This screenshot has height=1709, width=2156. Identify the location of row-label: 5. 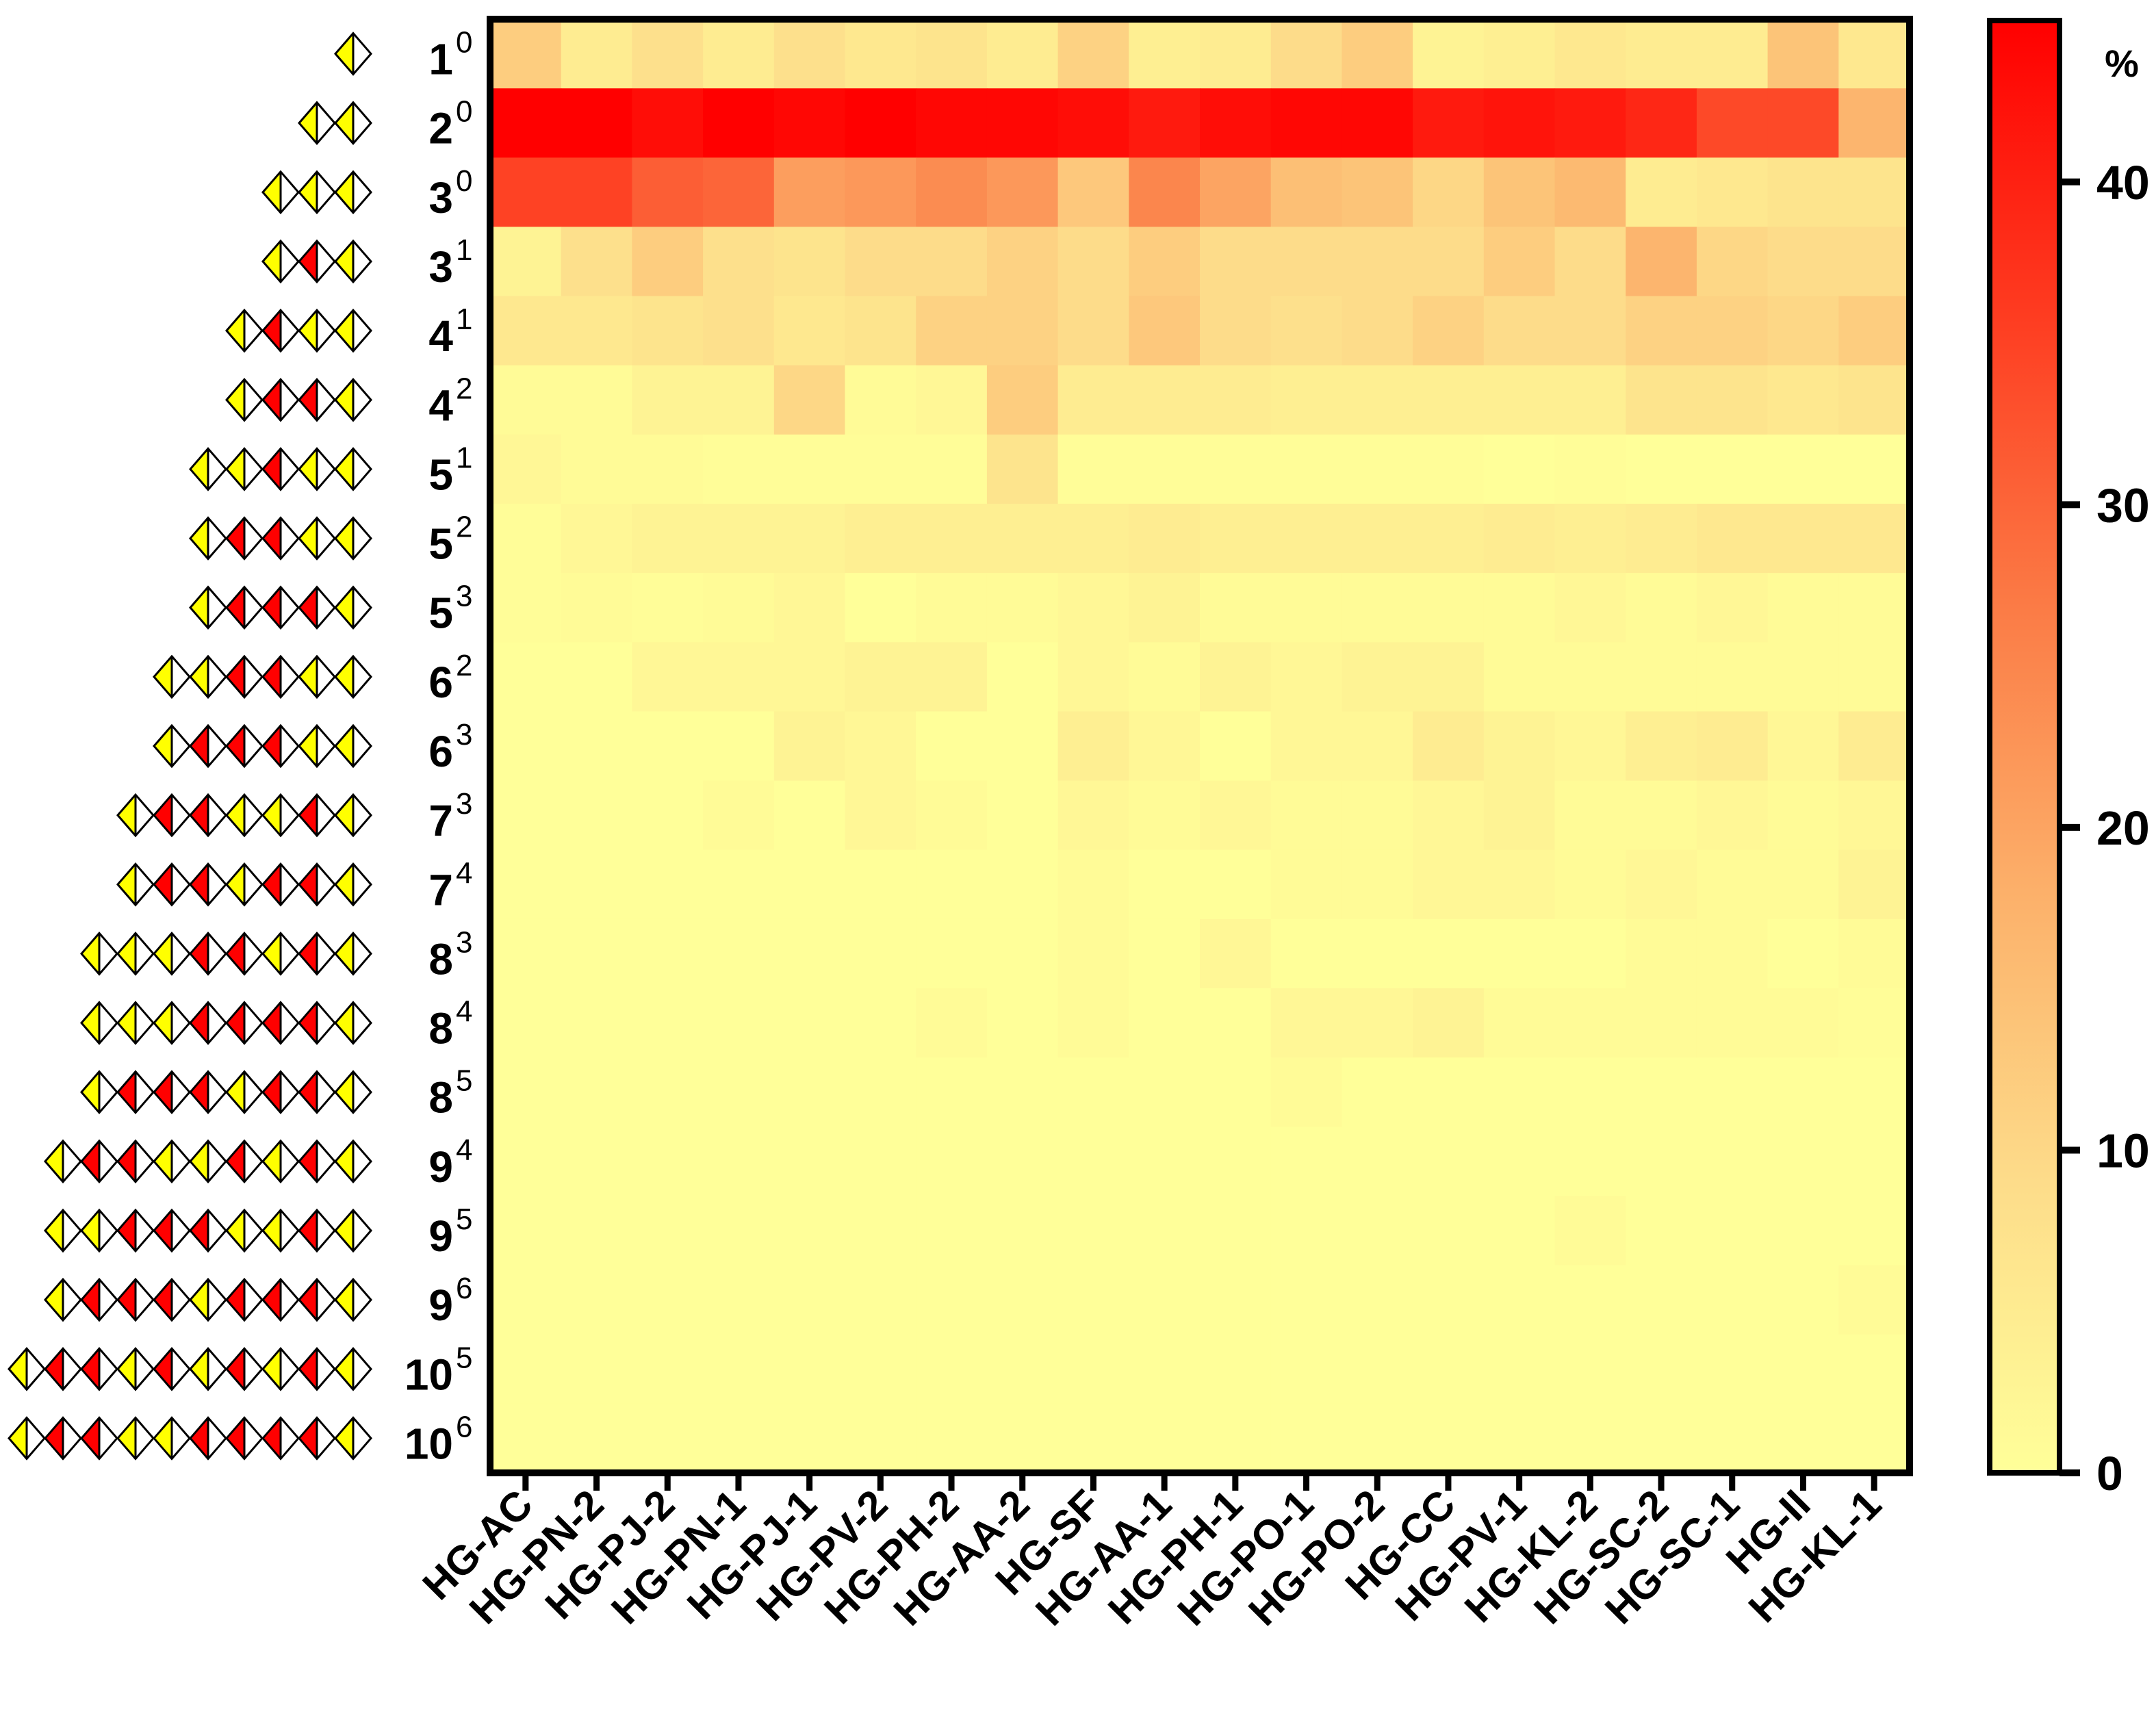
(441, 544).